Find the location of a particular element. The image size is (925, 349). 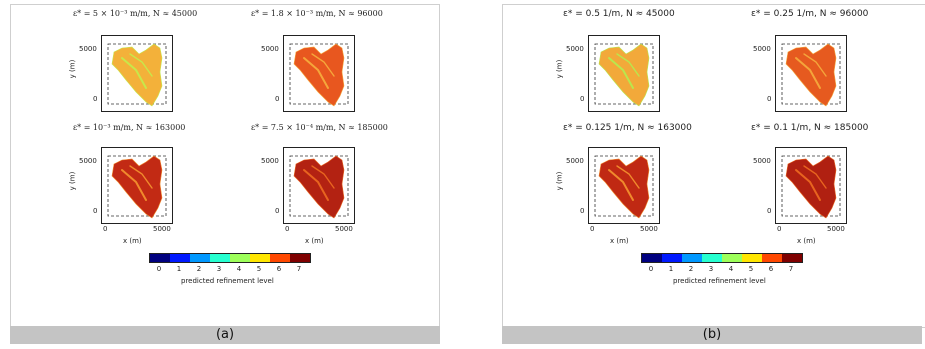

subplot-title: ε* = 7.5 × 10⁻⁴ m/m, N ≈ 185000 is located at coordinates (319, 127).